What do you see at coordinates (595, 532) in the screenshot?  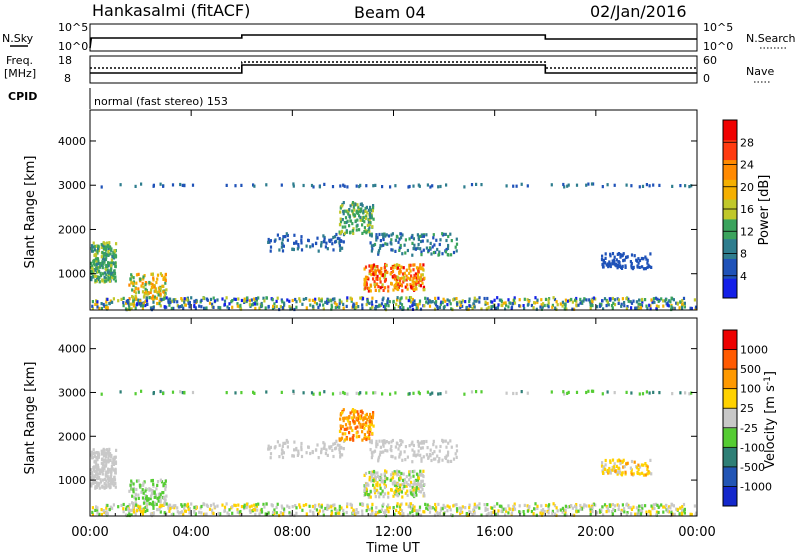 I see `time-tick-label: 20:00` at bounding box center [595, 532].